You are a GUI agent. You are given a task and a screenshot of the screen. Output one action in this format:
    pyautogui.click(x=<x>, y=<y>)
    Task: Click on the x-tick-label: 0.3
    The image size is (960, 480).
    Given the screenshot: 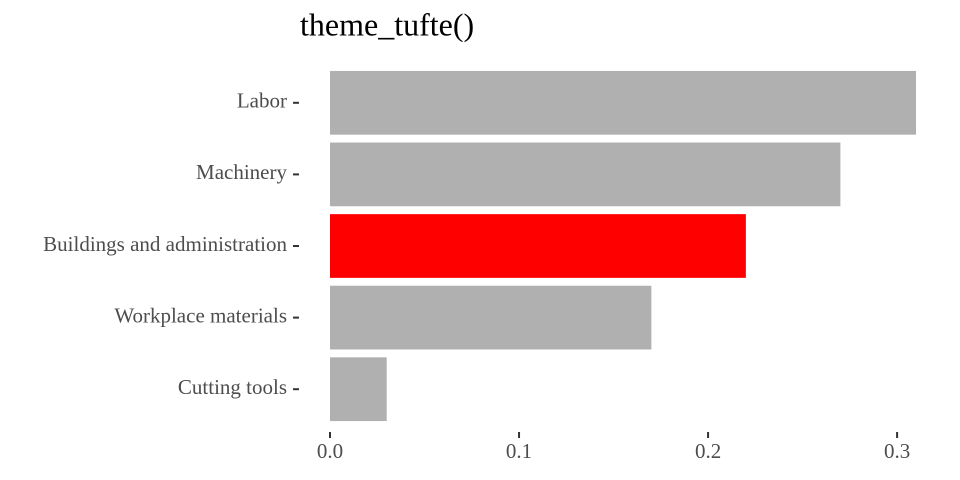 What is the action you would take?
    pyautogui.click(x=897, y=451)
    